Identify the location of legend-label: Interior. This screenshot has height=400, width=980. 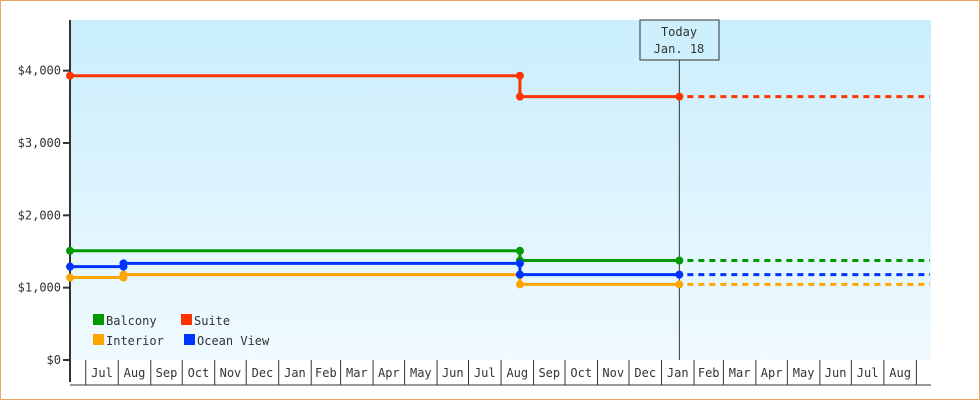
(135, 341).